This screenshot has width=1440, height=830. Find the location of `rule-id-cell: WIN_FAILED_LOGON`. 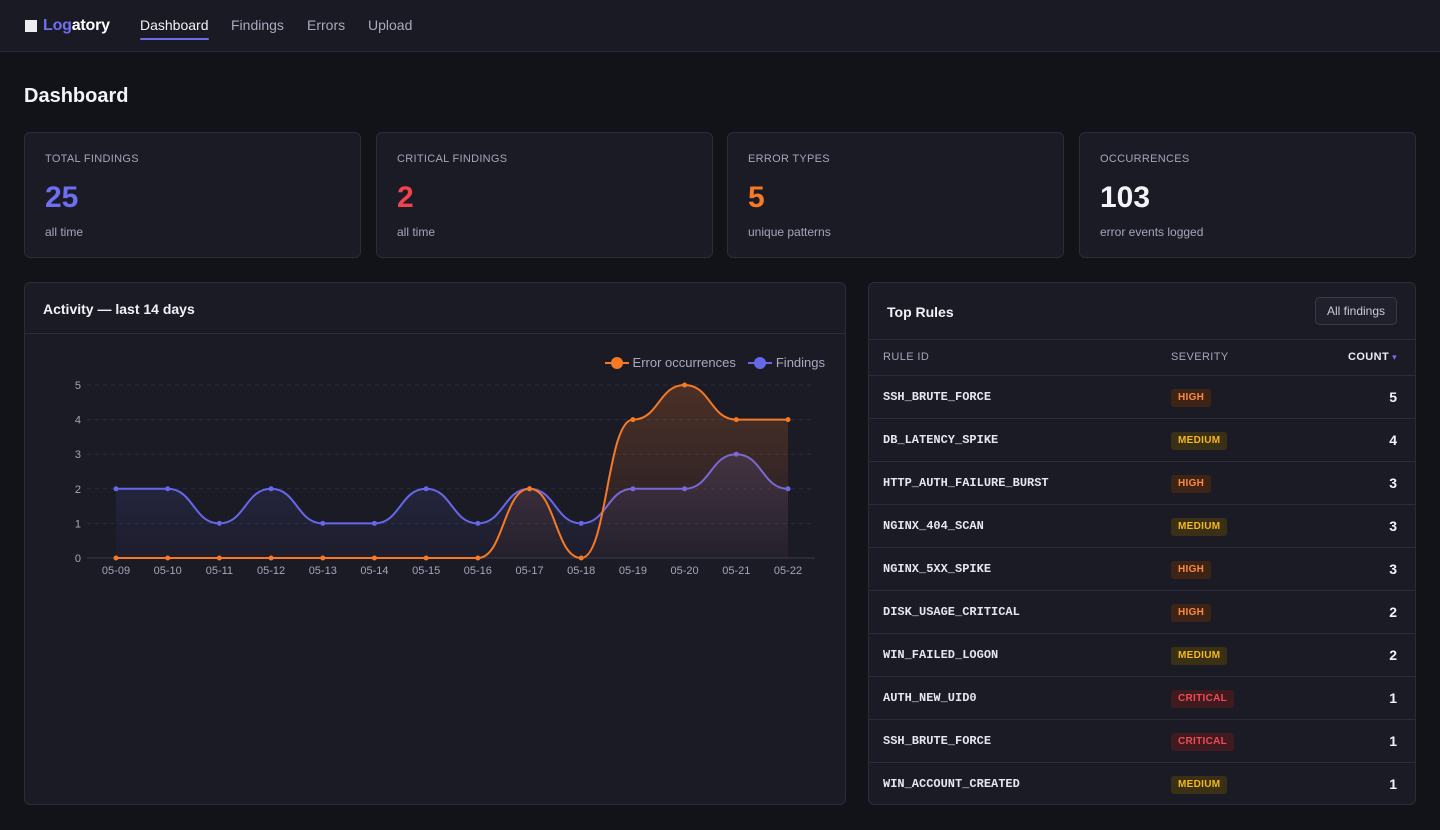

rule-id-cell: WIN_FAILED_LOGON is located at coordinates (941, 655).